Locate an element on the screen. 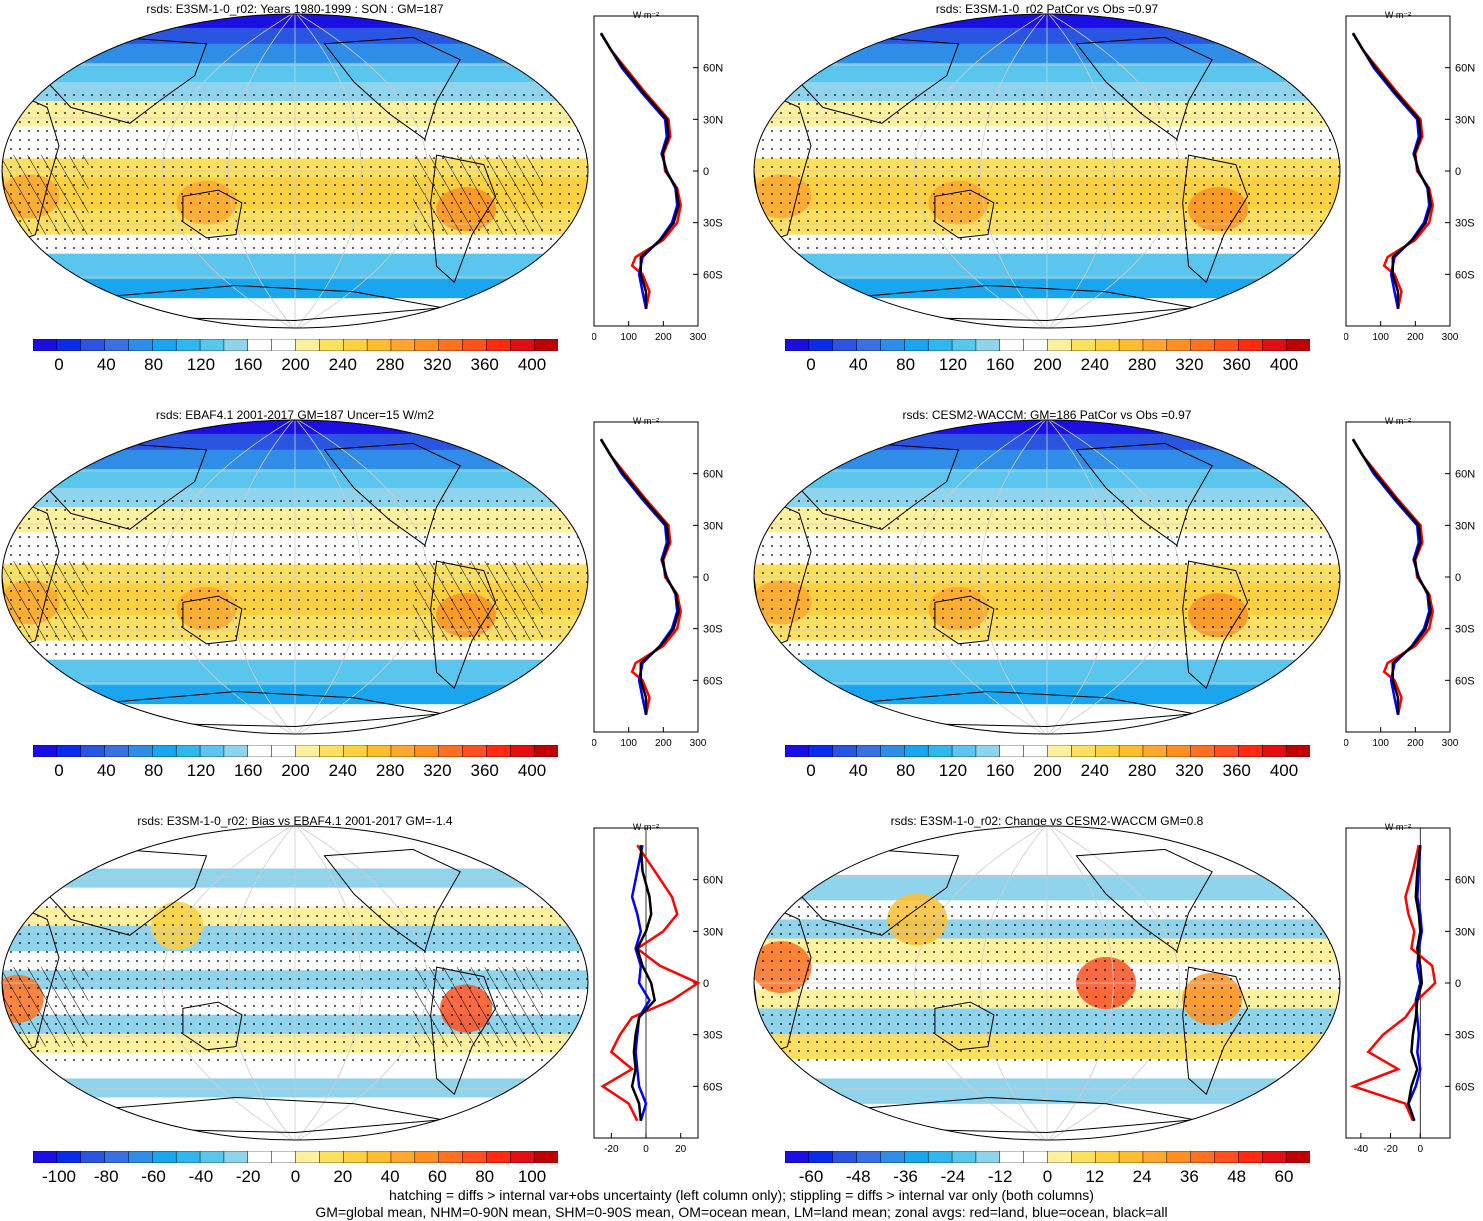 The width and height of the screenshot is (1483, 1221). hatching is located at coordinates (45, 195).